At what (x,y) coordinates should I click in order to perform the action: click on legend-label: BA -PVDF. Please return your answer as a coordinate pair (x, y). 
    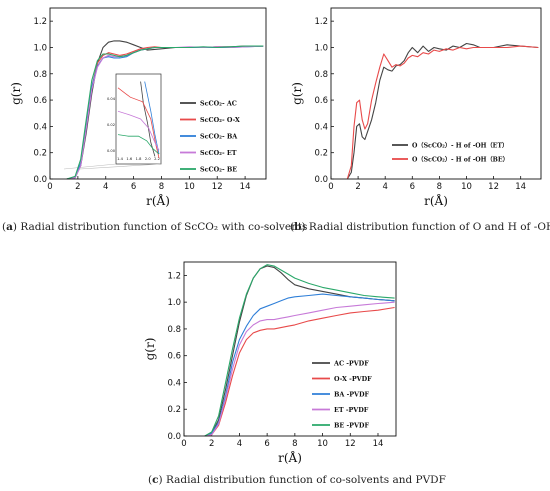
    Looking at the image, I should click on (352, 395).